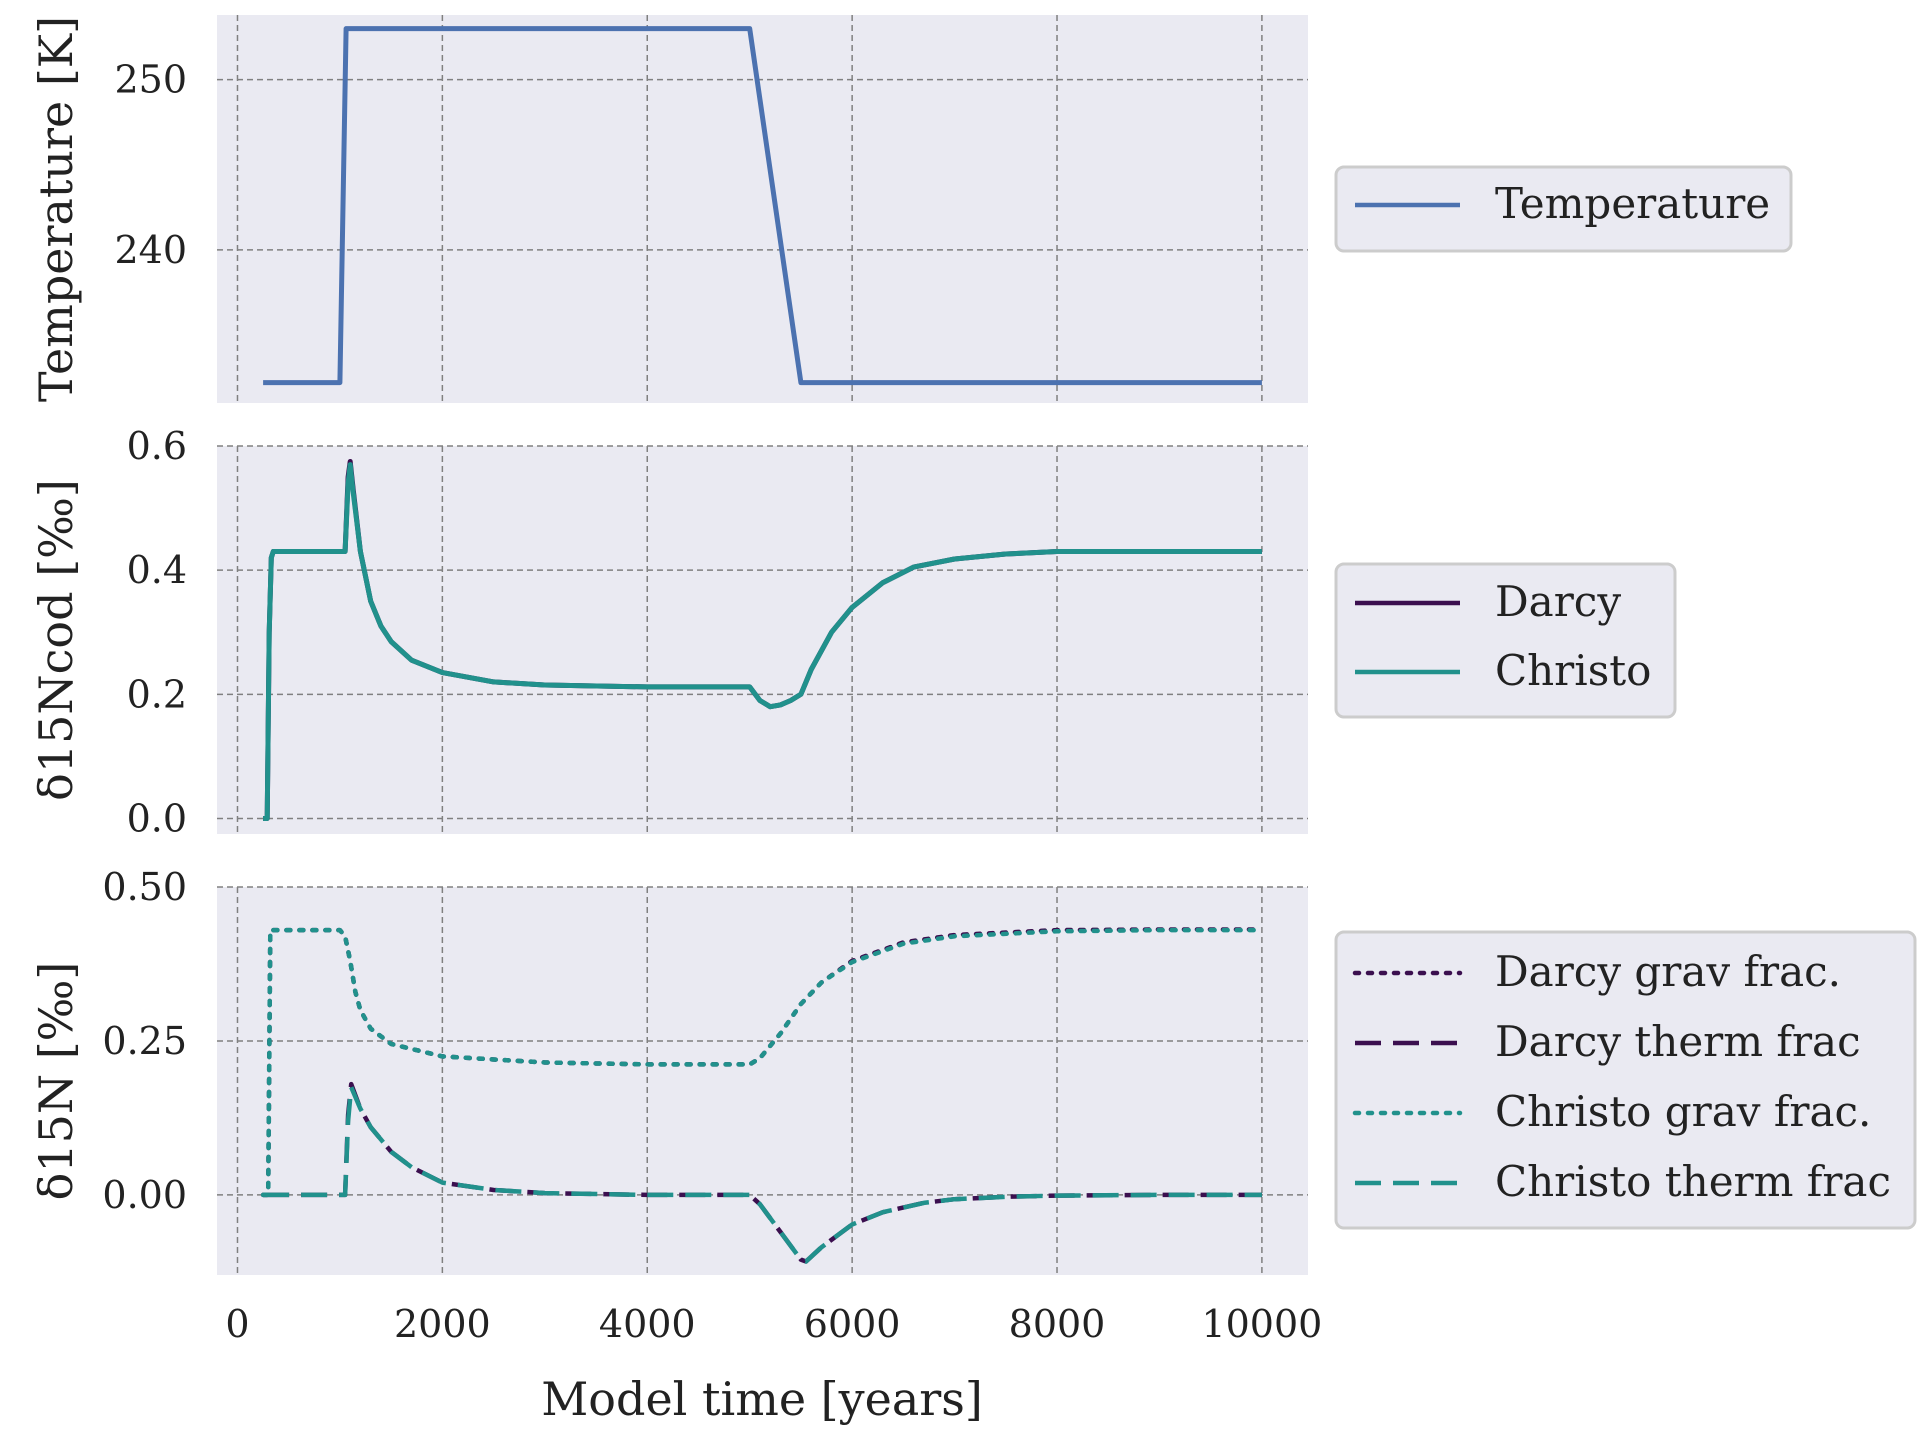  I want to click on legend-entry-label: Darcy grav frac., so click(1668, 971).